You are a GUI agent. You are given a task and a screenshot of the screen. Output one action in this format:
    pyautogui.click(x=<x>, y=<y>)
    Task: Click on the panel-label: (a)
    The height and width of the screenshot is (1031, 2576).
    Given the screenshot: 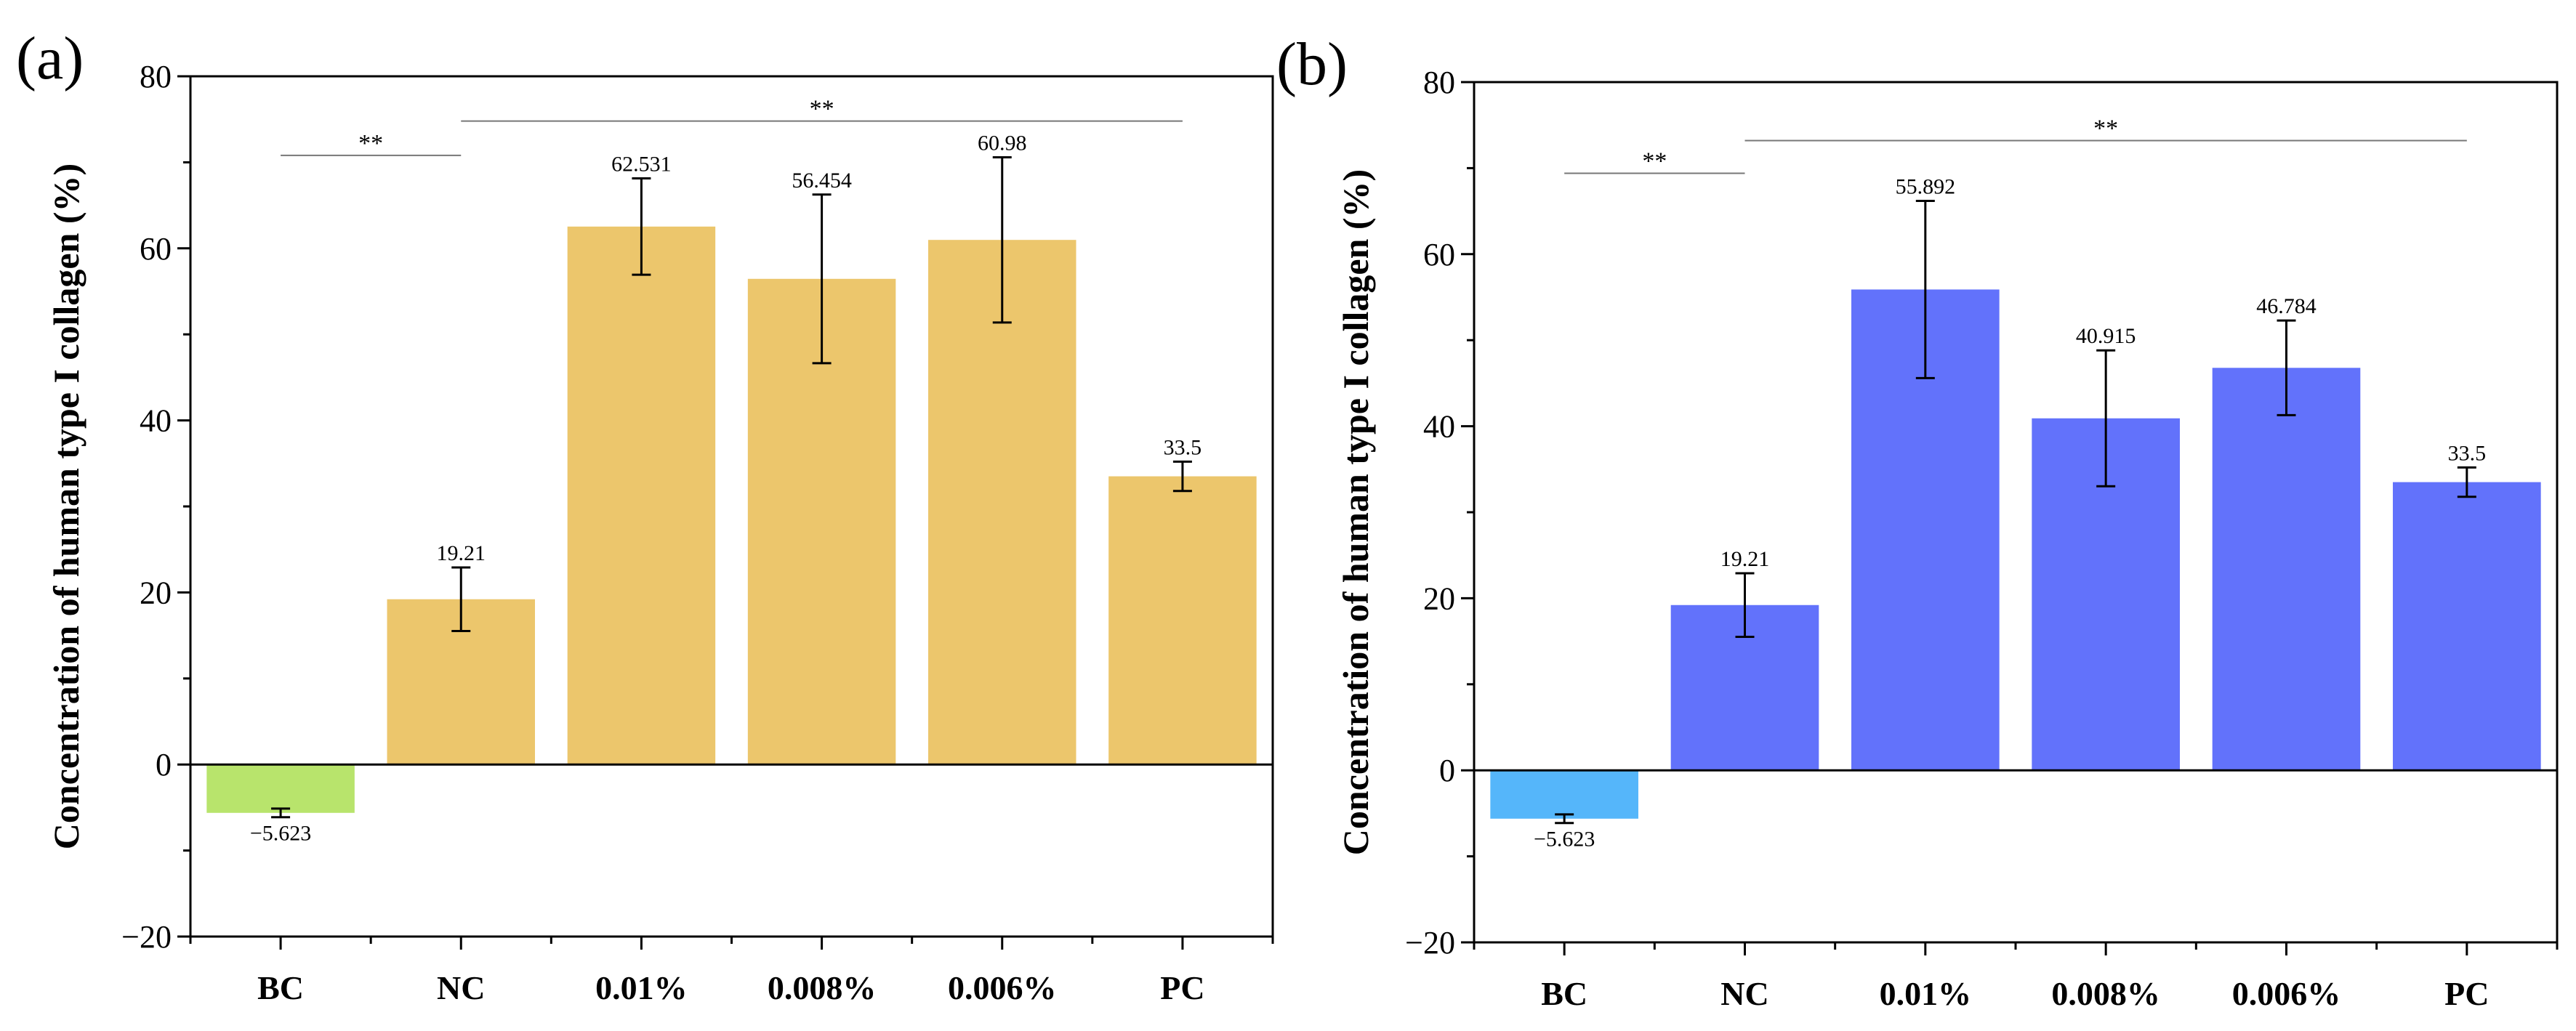 What is the action you would take?
    pyautogui.click(x=50, y=59)
    